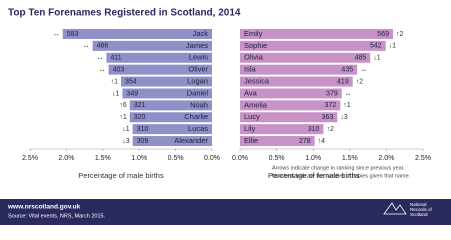 This screenshot has height=240, width=451. Describe the element at coordinates (143, 141) in the screenshot. I see `count-label: 309` at that location.